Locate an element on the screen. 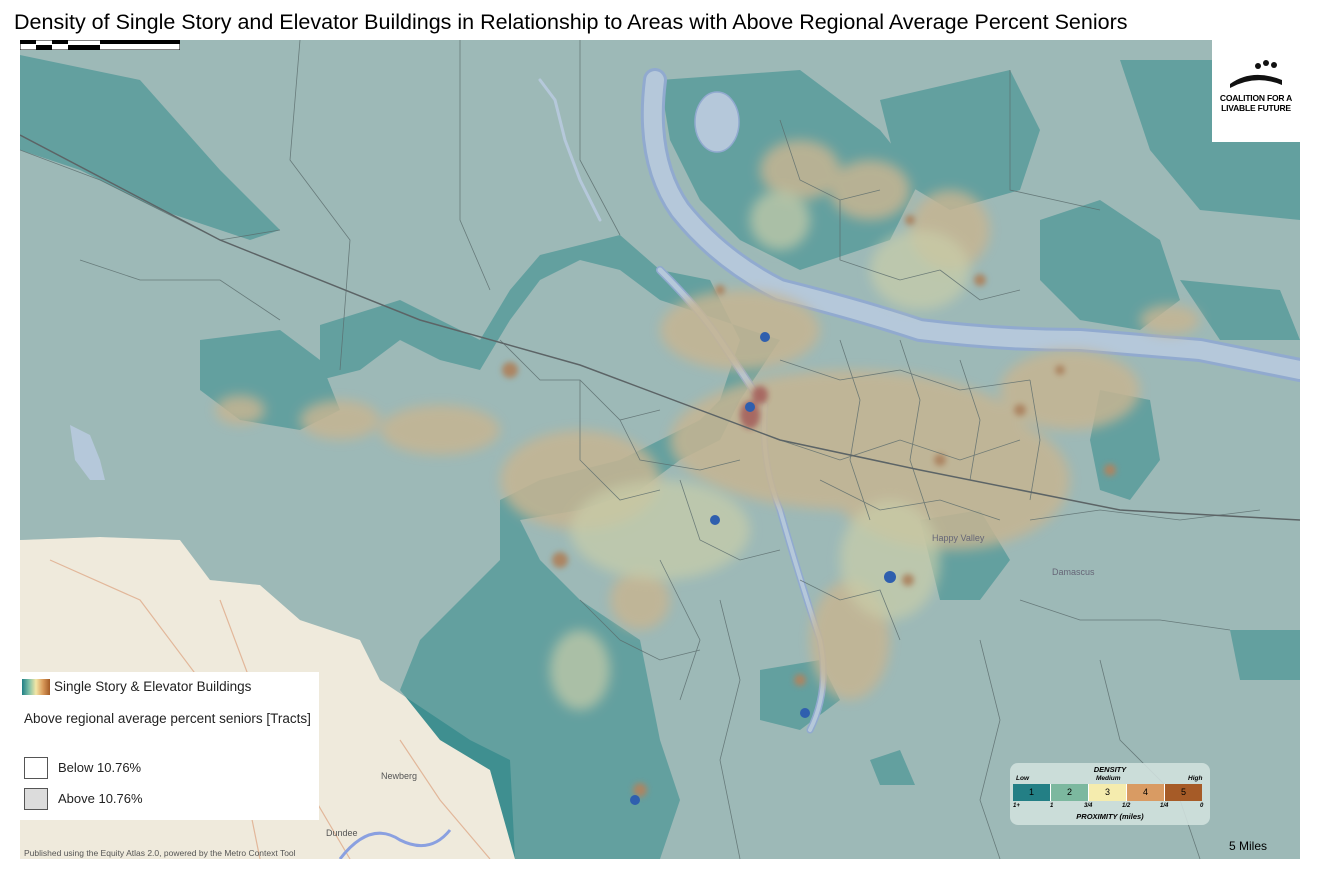  proximity-tick-0: 0 is located at coordinates (1202, 806).